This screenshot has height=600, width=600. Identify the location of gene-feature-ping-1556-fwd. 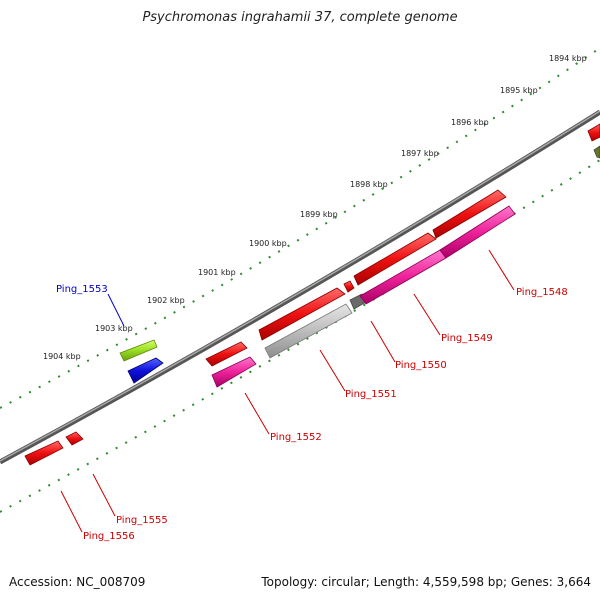
(44, 453).